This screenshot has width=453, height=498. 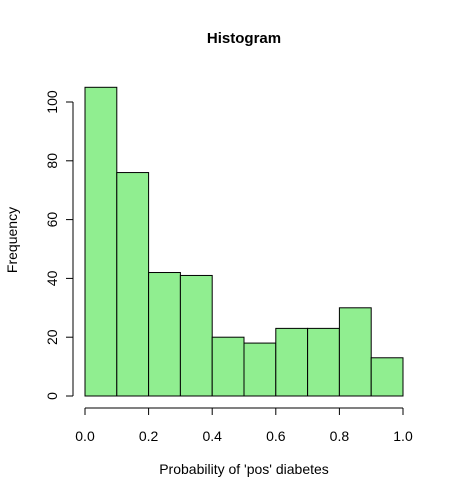 I want to click on chart-title: Histogram, so click(x=244, y=38).